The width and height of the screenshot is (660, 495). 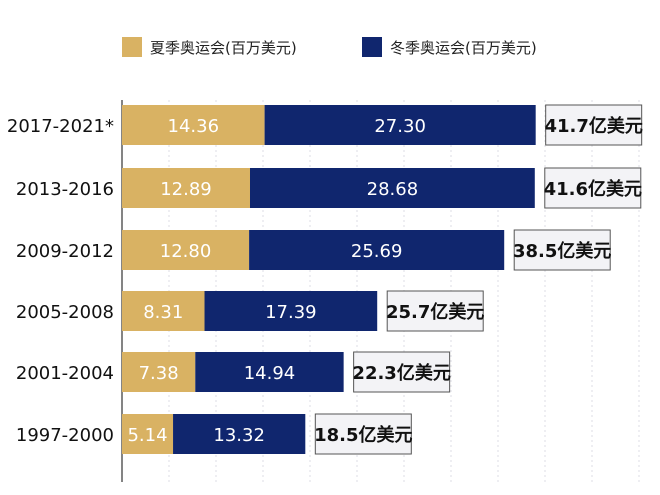 I want to click on legend-label-1: 冬季奥运会(百万美元), so click(x=463, y=48).